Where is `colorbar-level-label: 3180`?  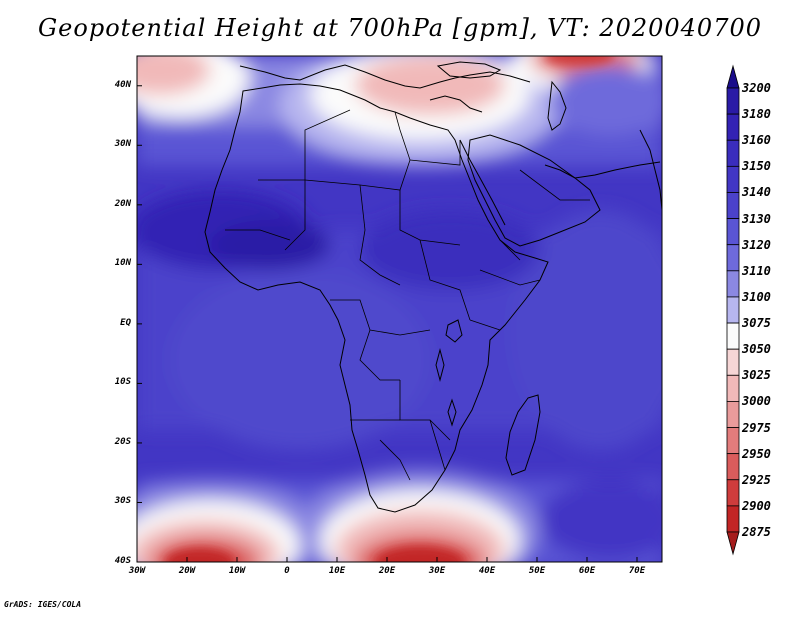
colorbar-level-label: 3180 is located at coordinates (756, 114).